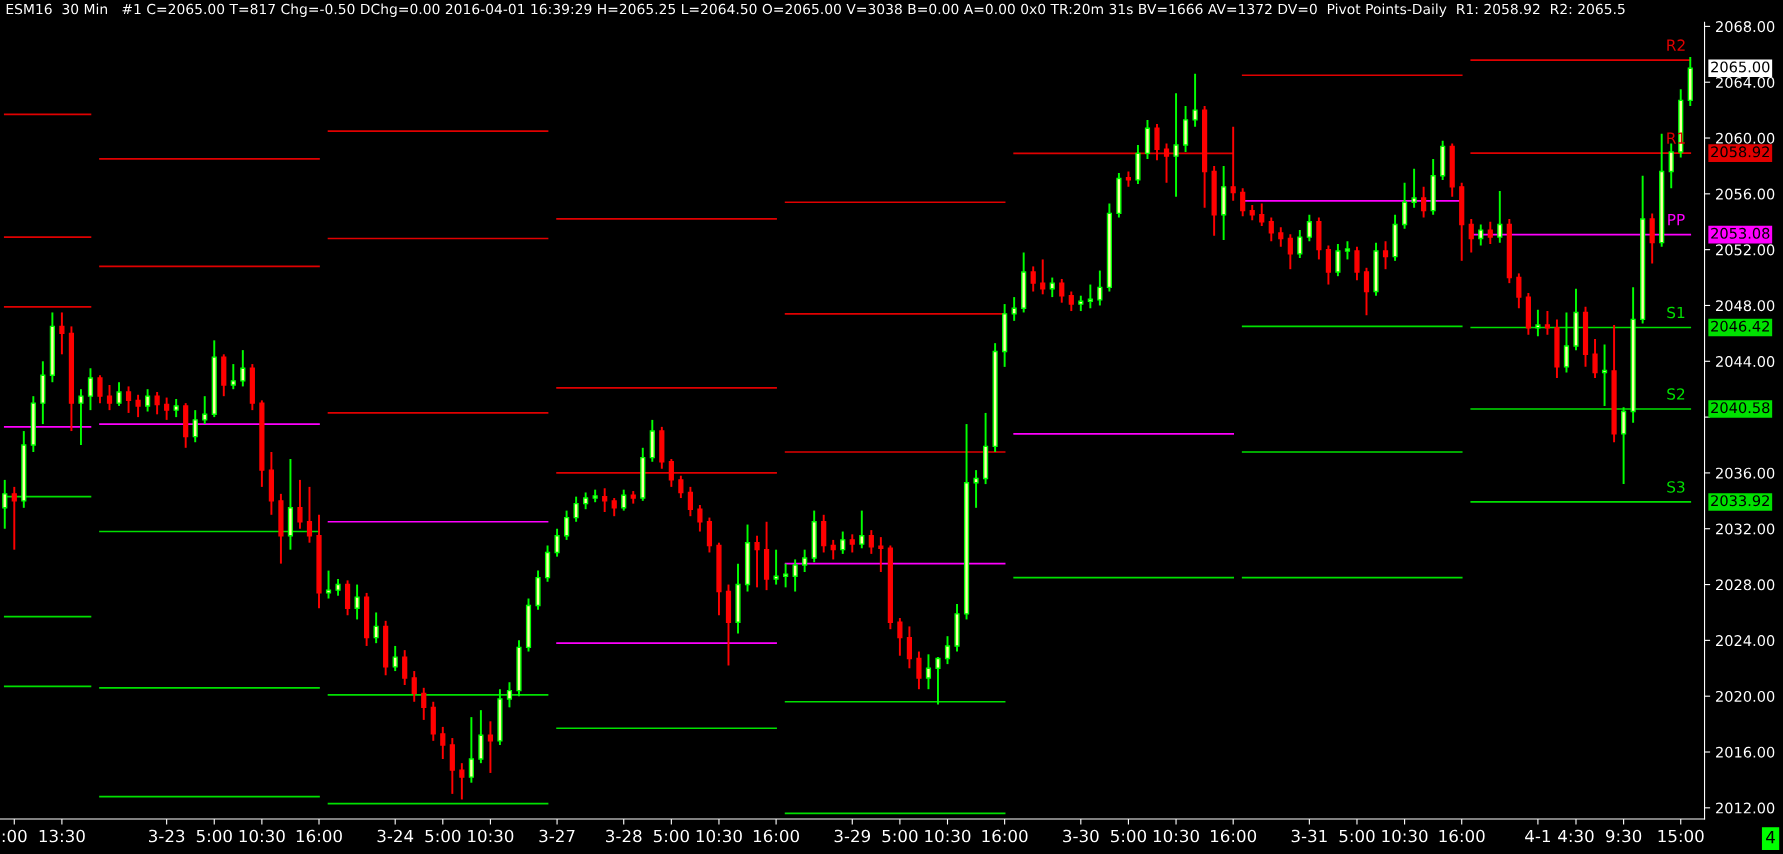  I want to click on y-tick-label: 2028.00, so click(1745, 585).